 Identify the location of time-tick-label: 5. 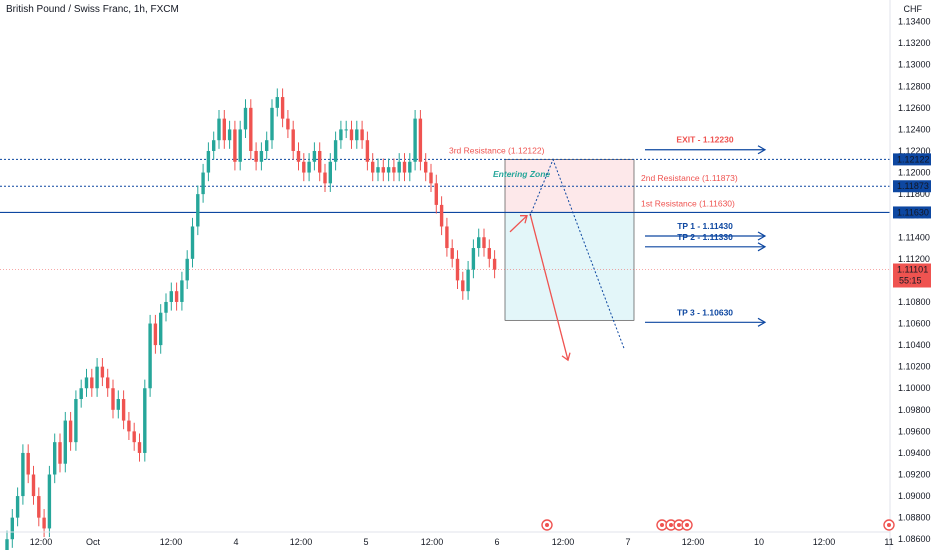
(365, 542).